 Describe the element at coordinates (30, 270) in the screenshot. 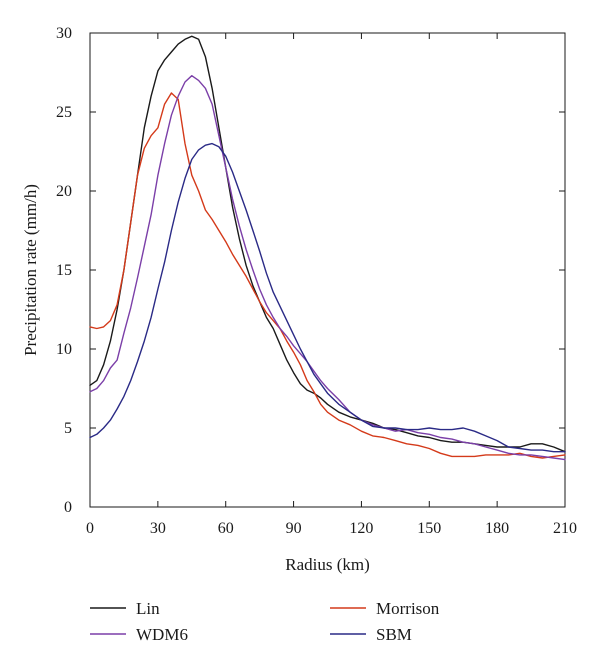

I see `y-axis-label: Precipitation rate (mm/h)` at that location.